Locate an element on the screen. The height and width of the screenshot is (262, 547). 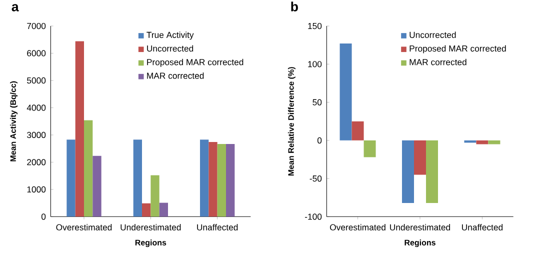
y-tick-label: 150 is located at coordinates (315, 26).